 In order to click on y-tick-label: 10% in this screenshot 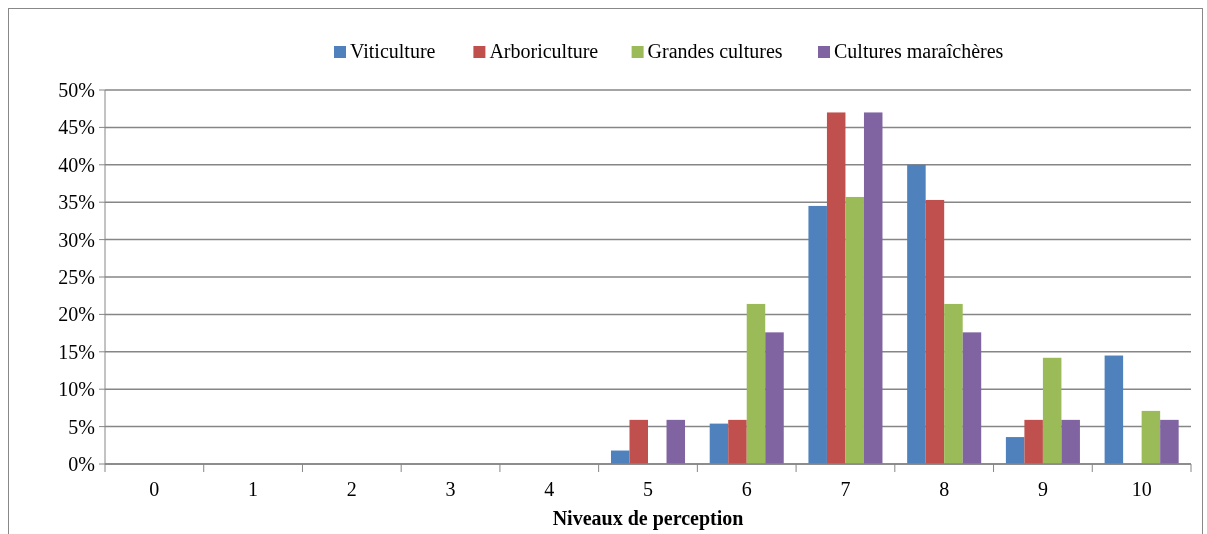, I will do `click(76, 389)`.